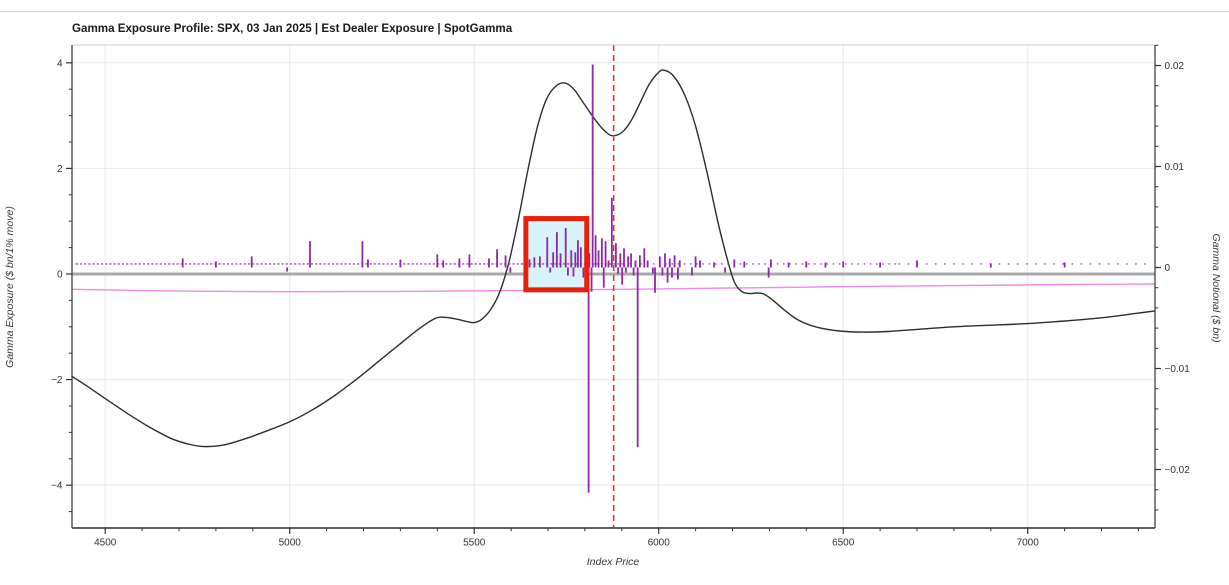  What do you see at coordinates (613, 562) in the screenshot?
I see `x-axis-label: Index Price` at bounding box center [613, 562].